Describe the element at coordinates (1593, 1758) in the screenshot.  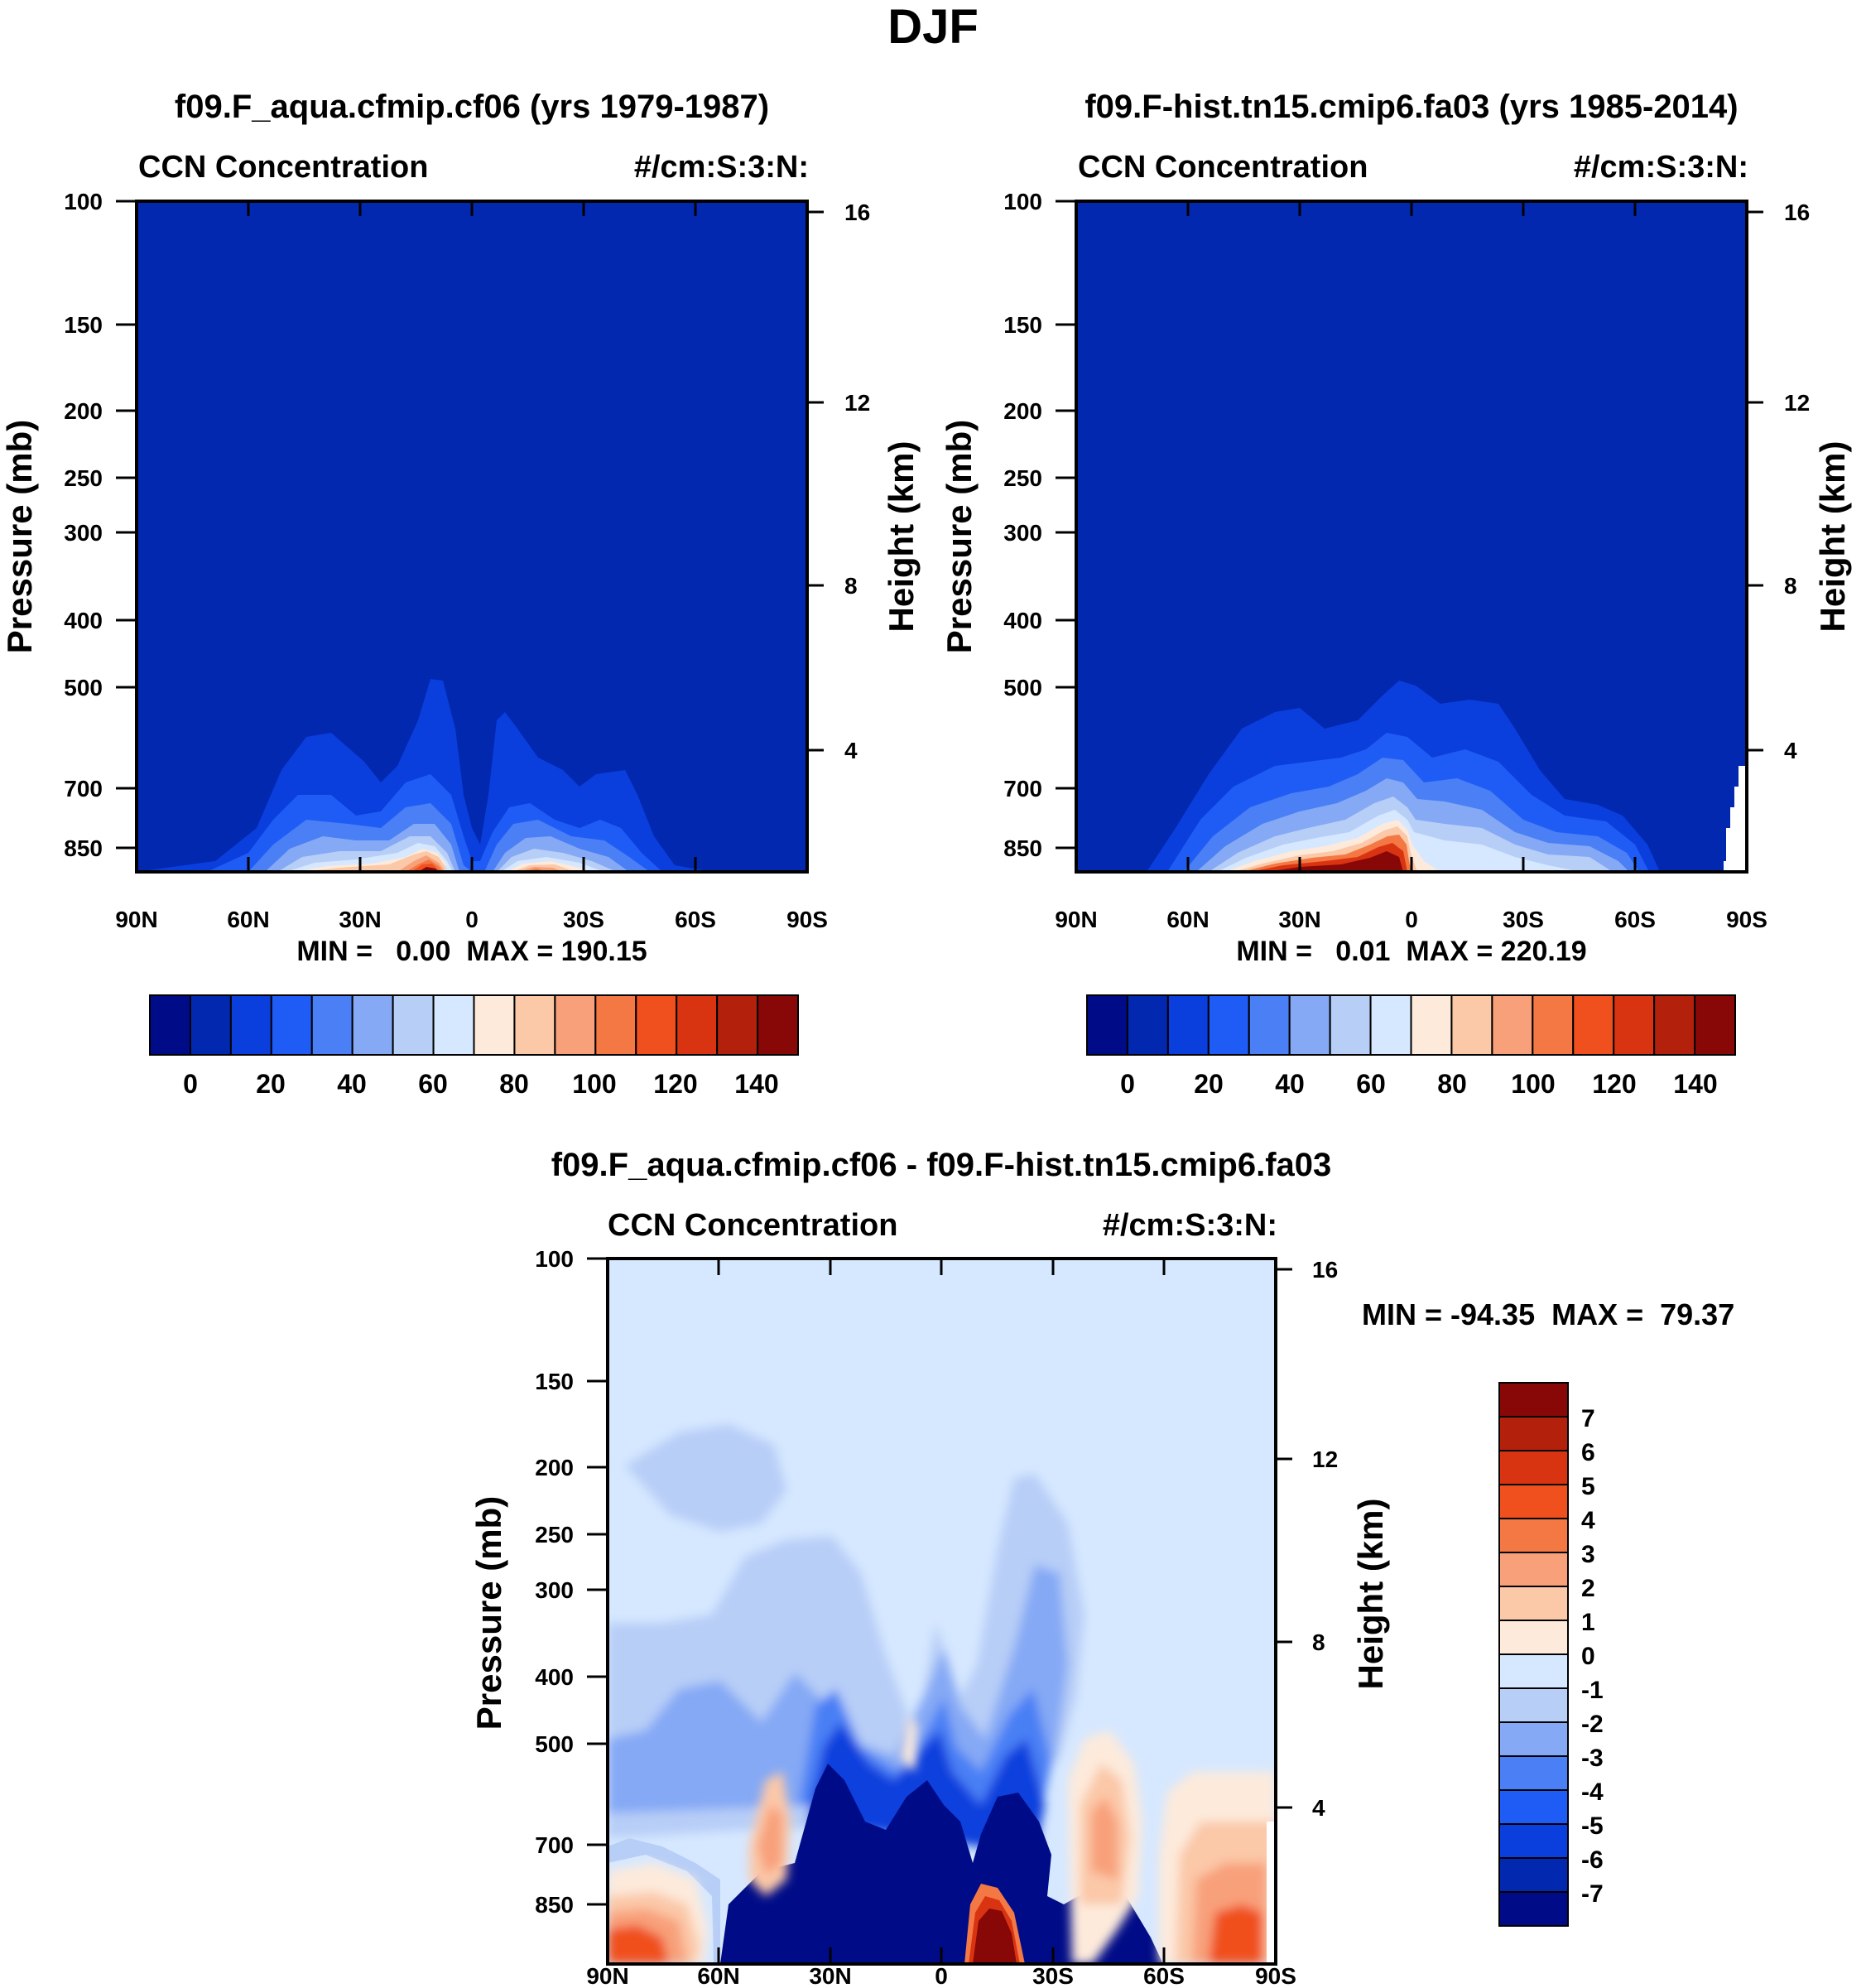
I see `colorbar-label: -3` at that location.